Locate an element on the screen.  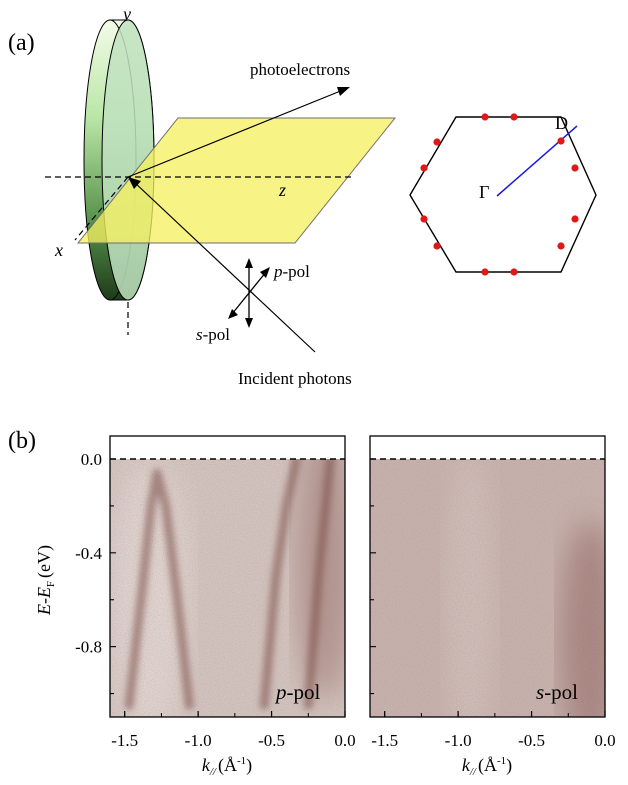
frame-right is located at coordinates (487, 576).